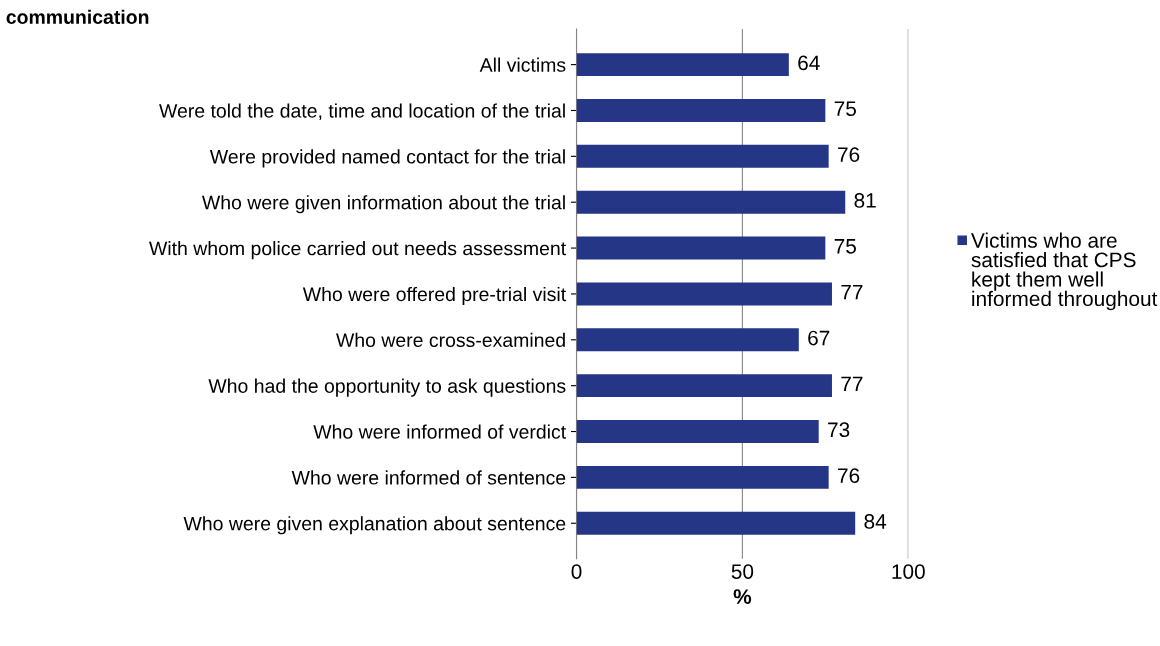 This screenshot has height=646, width=1160. Describe the element at coordinates (908, 571) in the screenshot. I see `x-tick-label: 100` at that location.